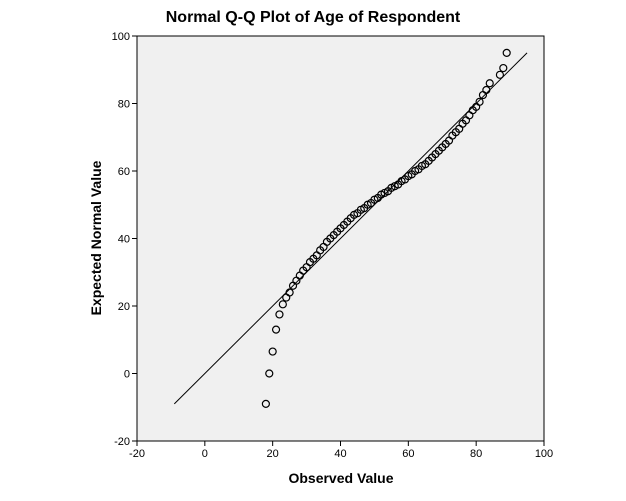 The width and height of the screenshot is (626, 501). I want to click on x-tick-label: -20, so click(137, 454).